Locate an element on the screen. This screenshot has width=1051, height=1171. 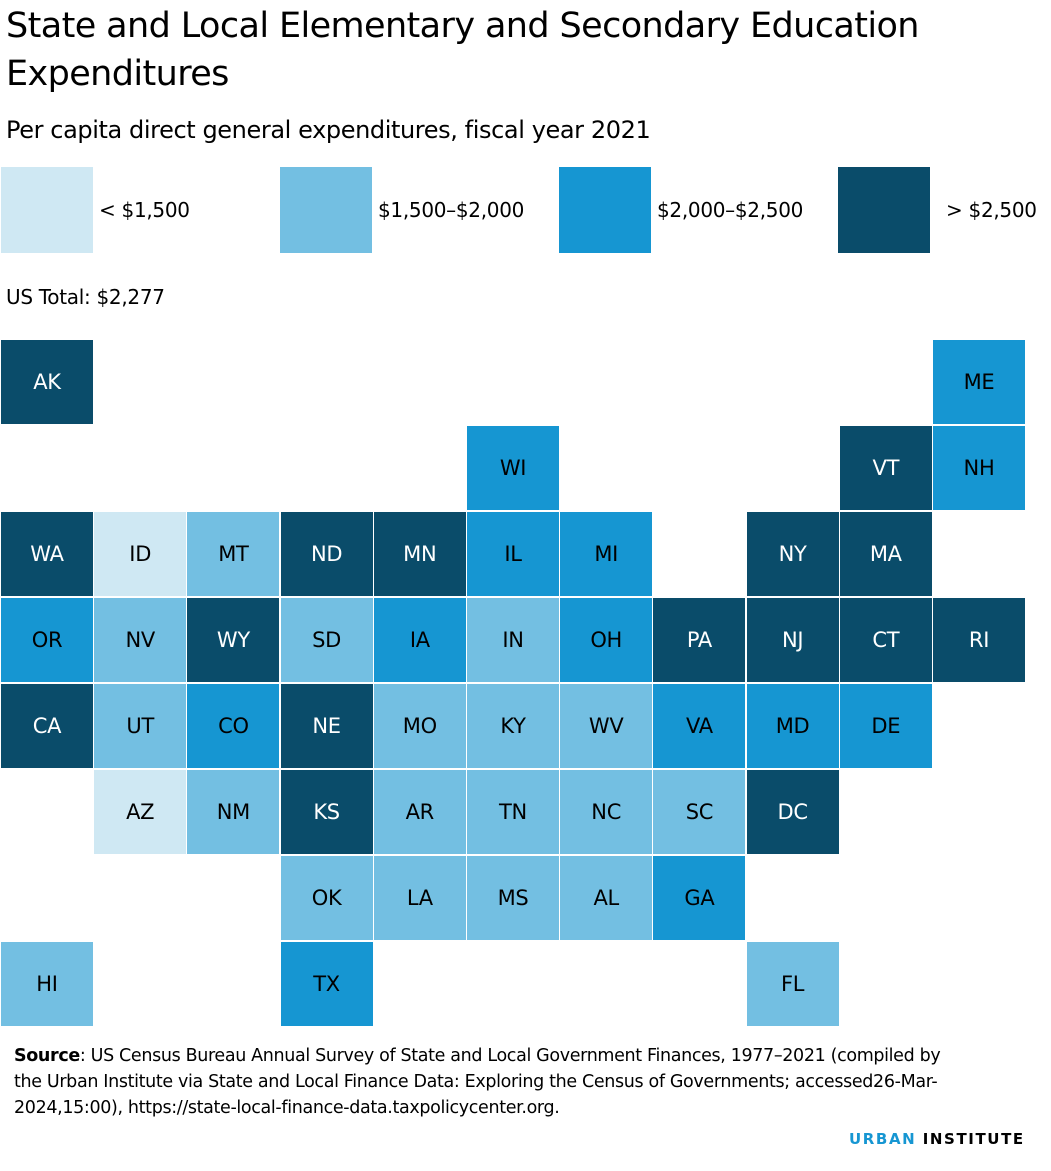
state-tile-de: DE is located at coordinates (885, 726).